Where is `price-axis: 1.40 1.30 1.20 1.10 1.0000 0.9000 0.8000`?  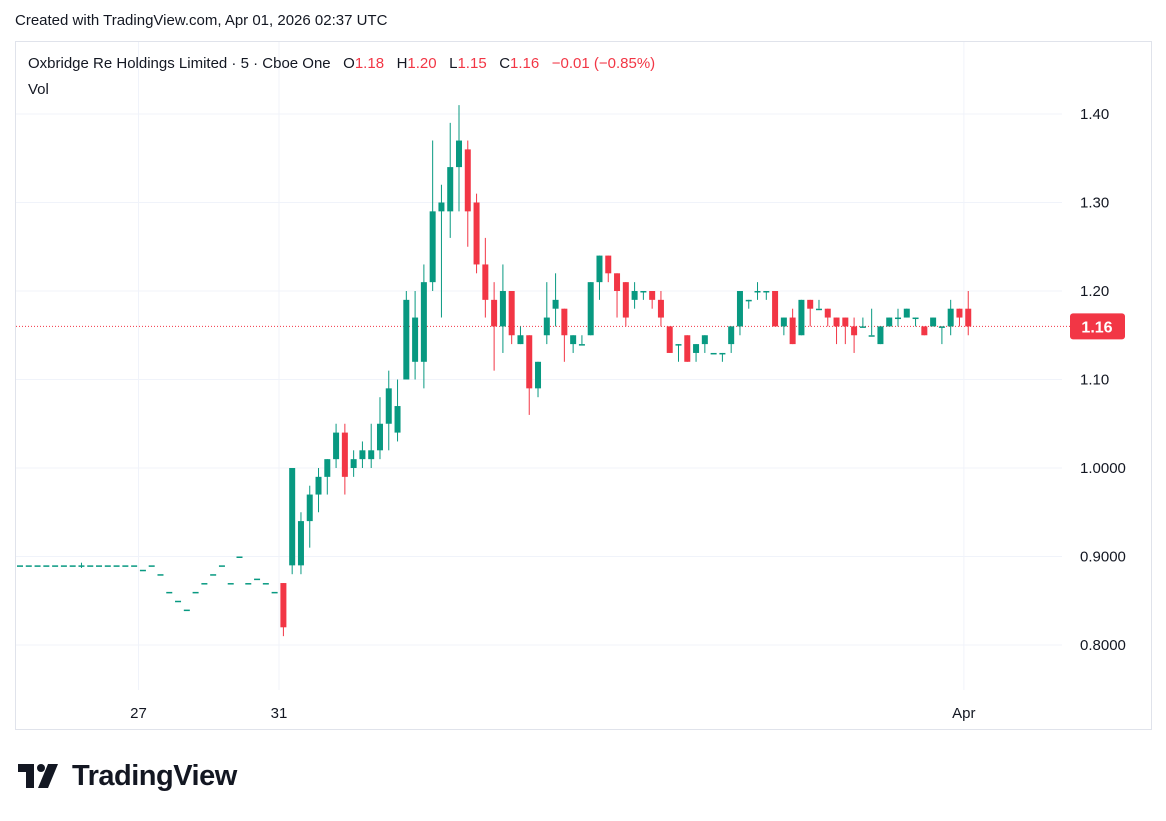
price-axis: 1.40 1.30 1.20 1.10 1.0000 0.9000 0.8000 is located at coordinates (1103, 380).